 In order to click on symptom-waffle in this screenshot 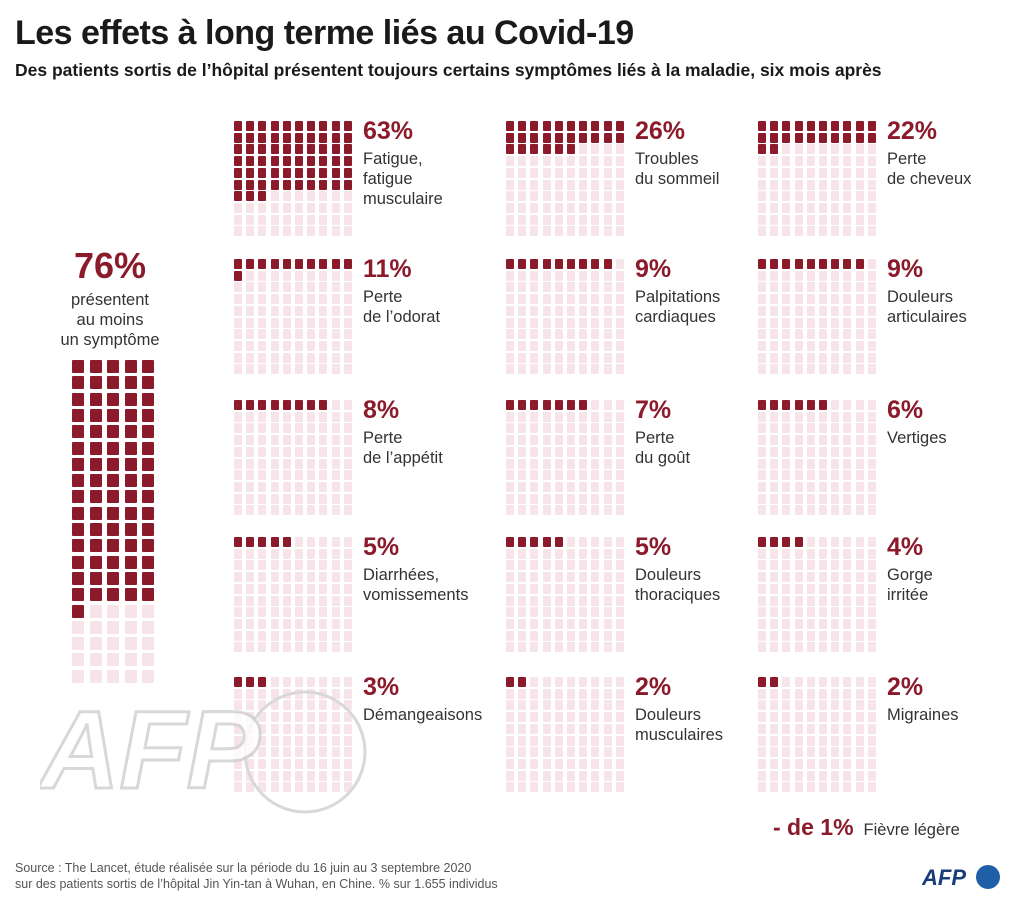, I will do `click(567, 595)`.